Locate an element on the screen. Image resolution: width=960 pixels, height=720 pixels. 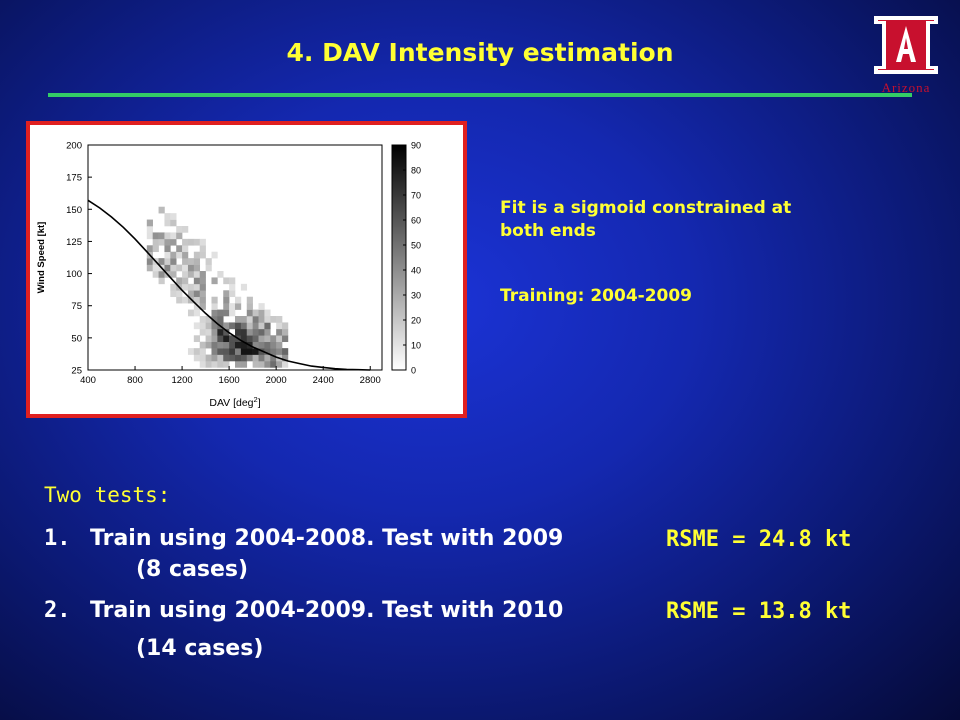
colorbar-tick-label: 60 is located at coordinates (416, 221).